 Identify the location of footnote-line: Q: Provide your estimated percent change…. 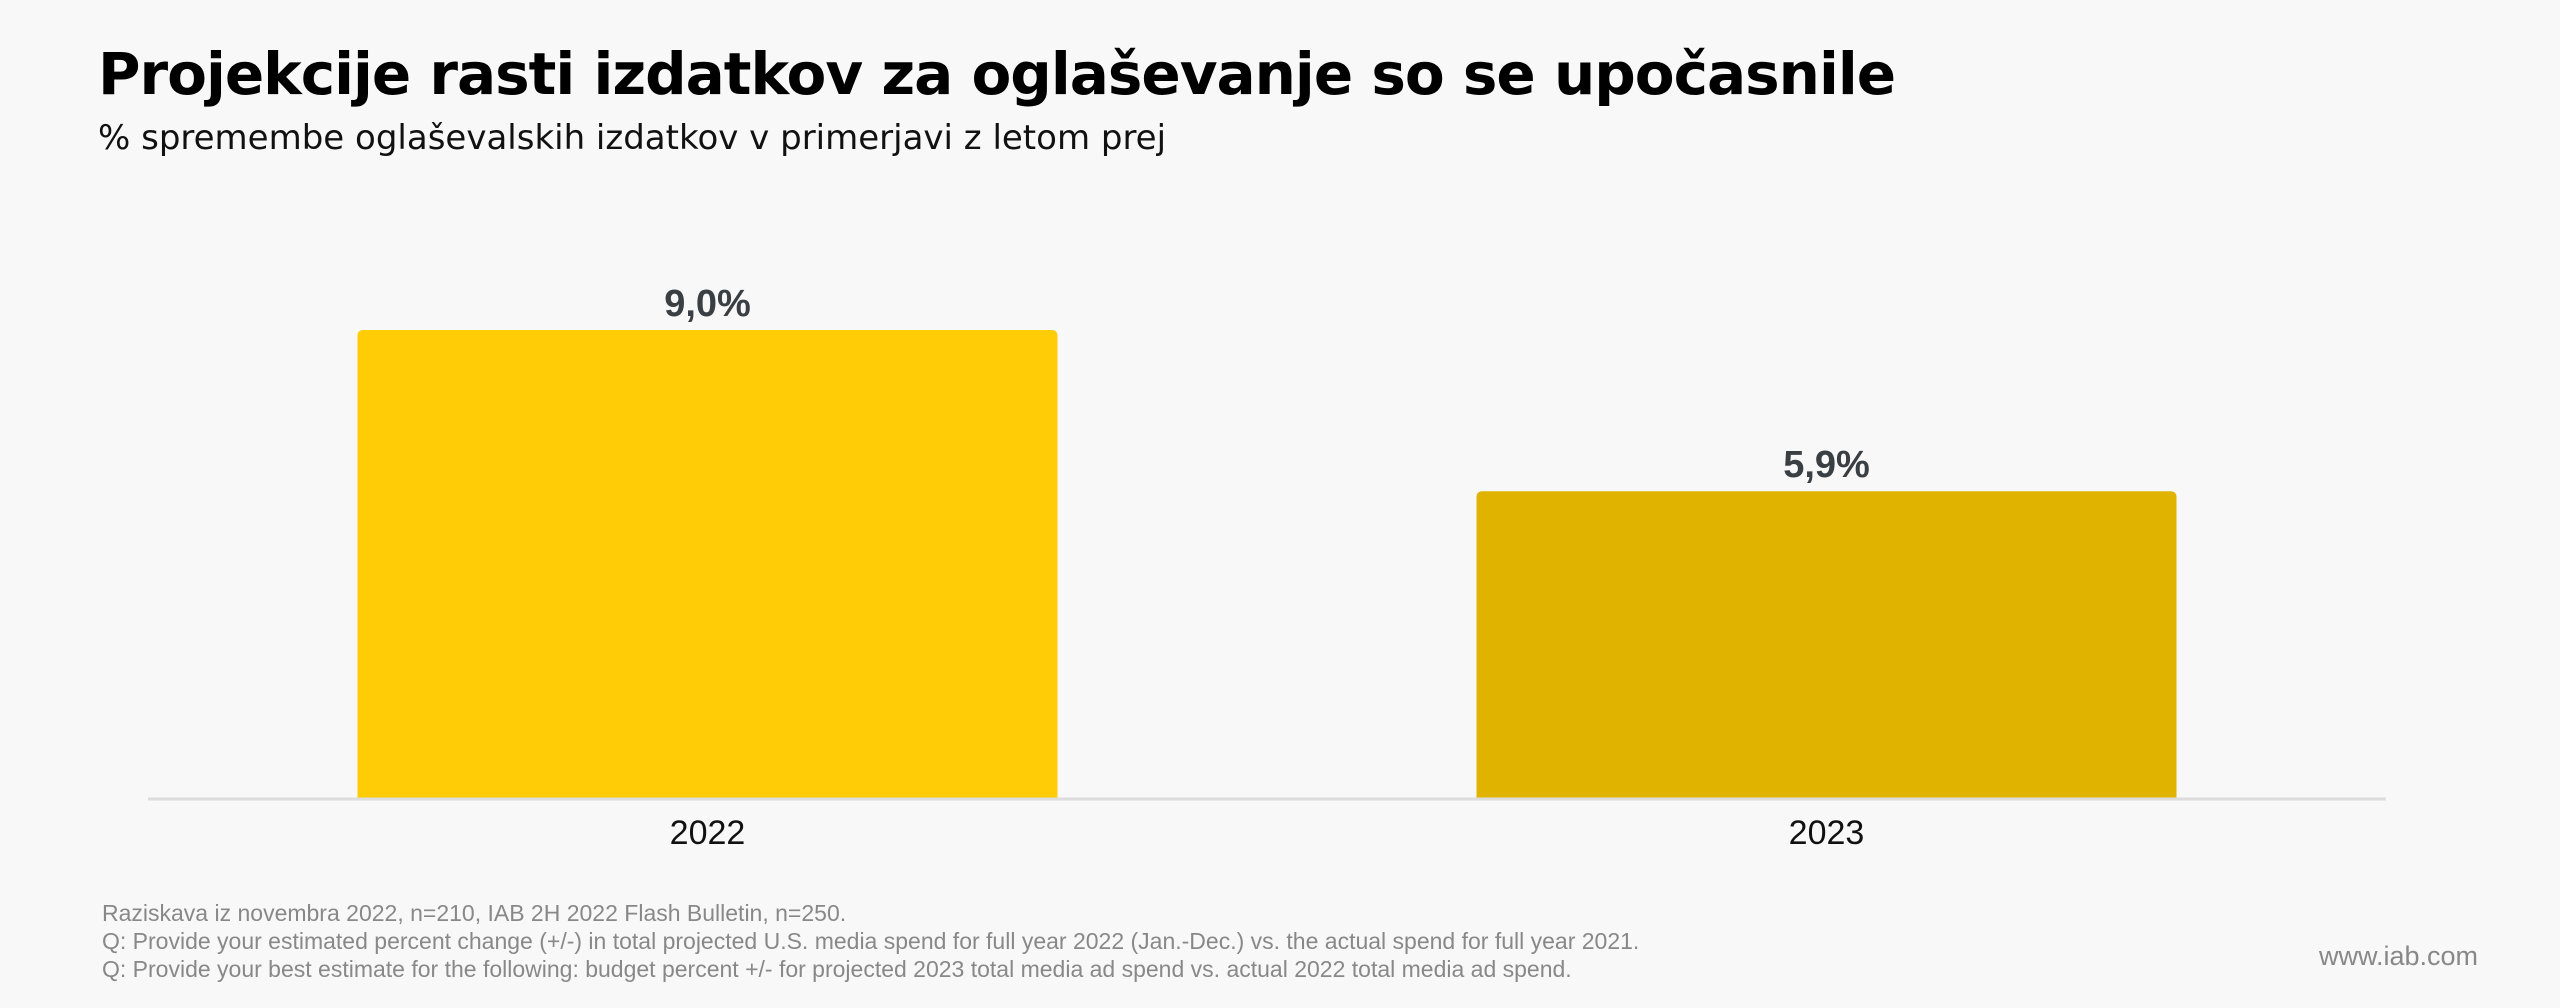
(871, 941).